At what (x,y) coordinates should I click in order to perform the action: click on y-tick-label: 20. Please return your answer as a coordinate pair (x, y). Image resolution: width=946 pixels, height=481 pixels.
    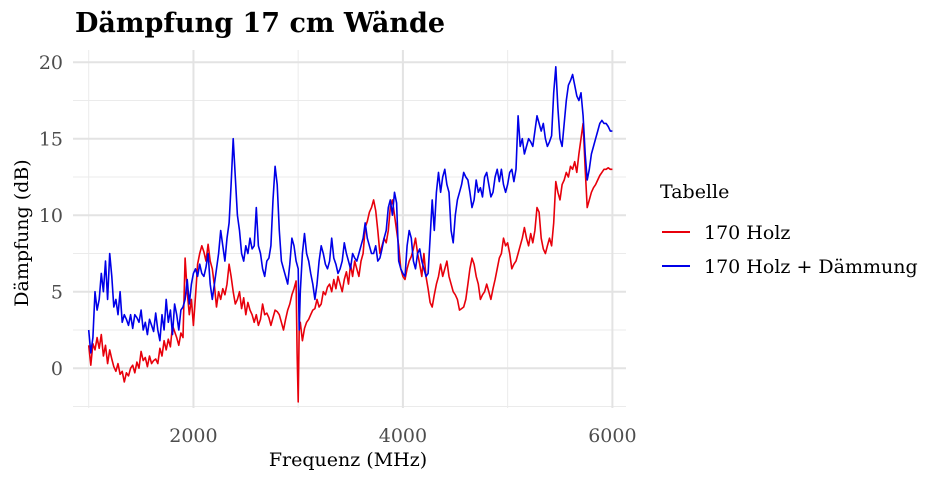
    Looking at the image, I should click on (51, 63).